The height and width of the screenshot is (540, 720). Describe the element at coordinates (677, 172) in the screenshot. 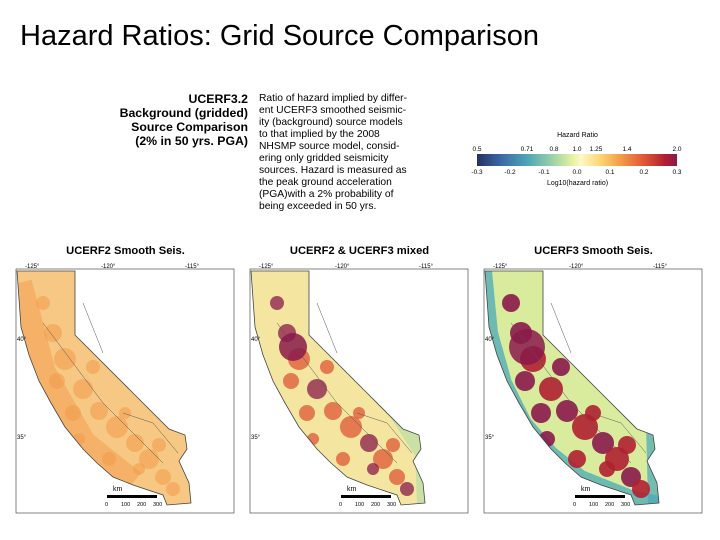

I see `colorbar-bottom-tick: 0.3` at that location.